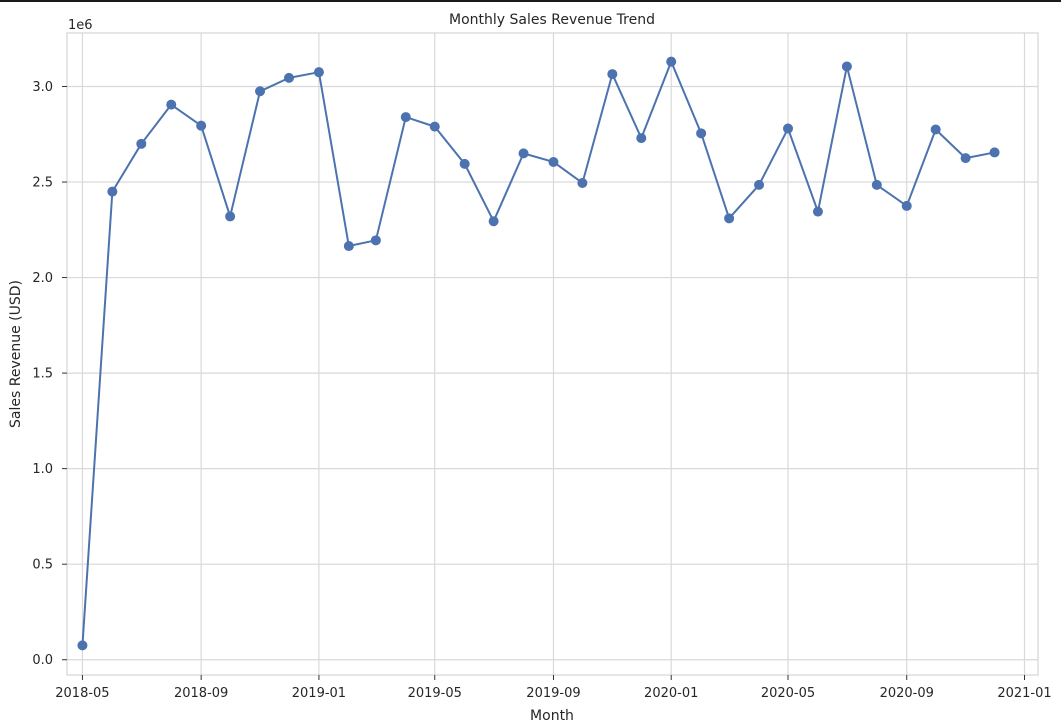 The width and height of the screenshot is (1061, 727). Describe the element at coordinates (42, 87) in the screenshot. I see `y-tick-label: 3.0` at that location.